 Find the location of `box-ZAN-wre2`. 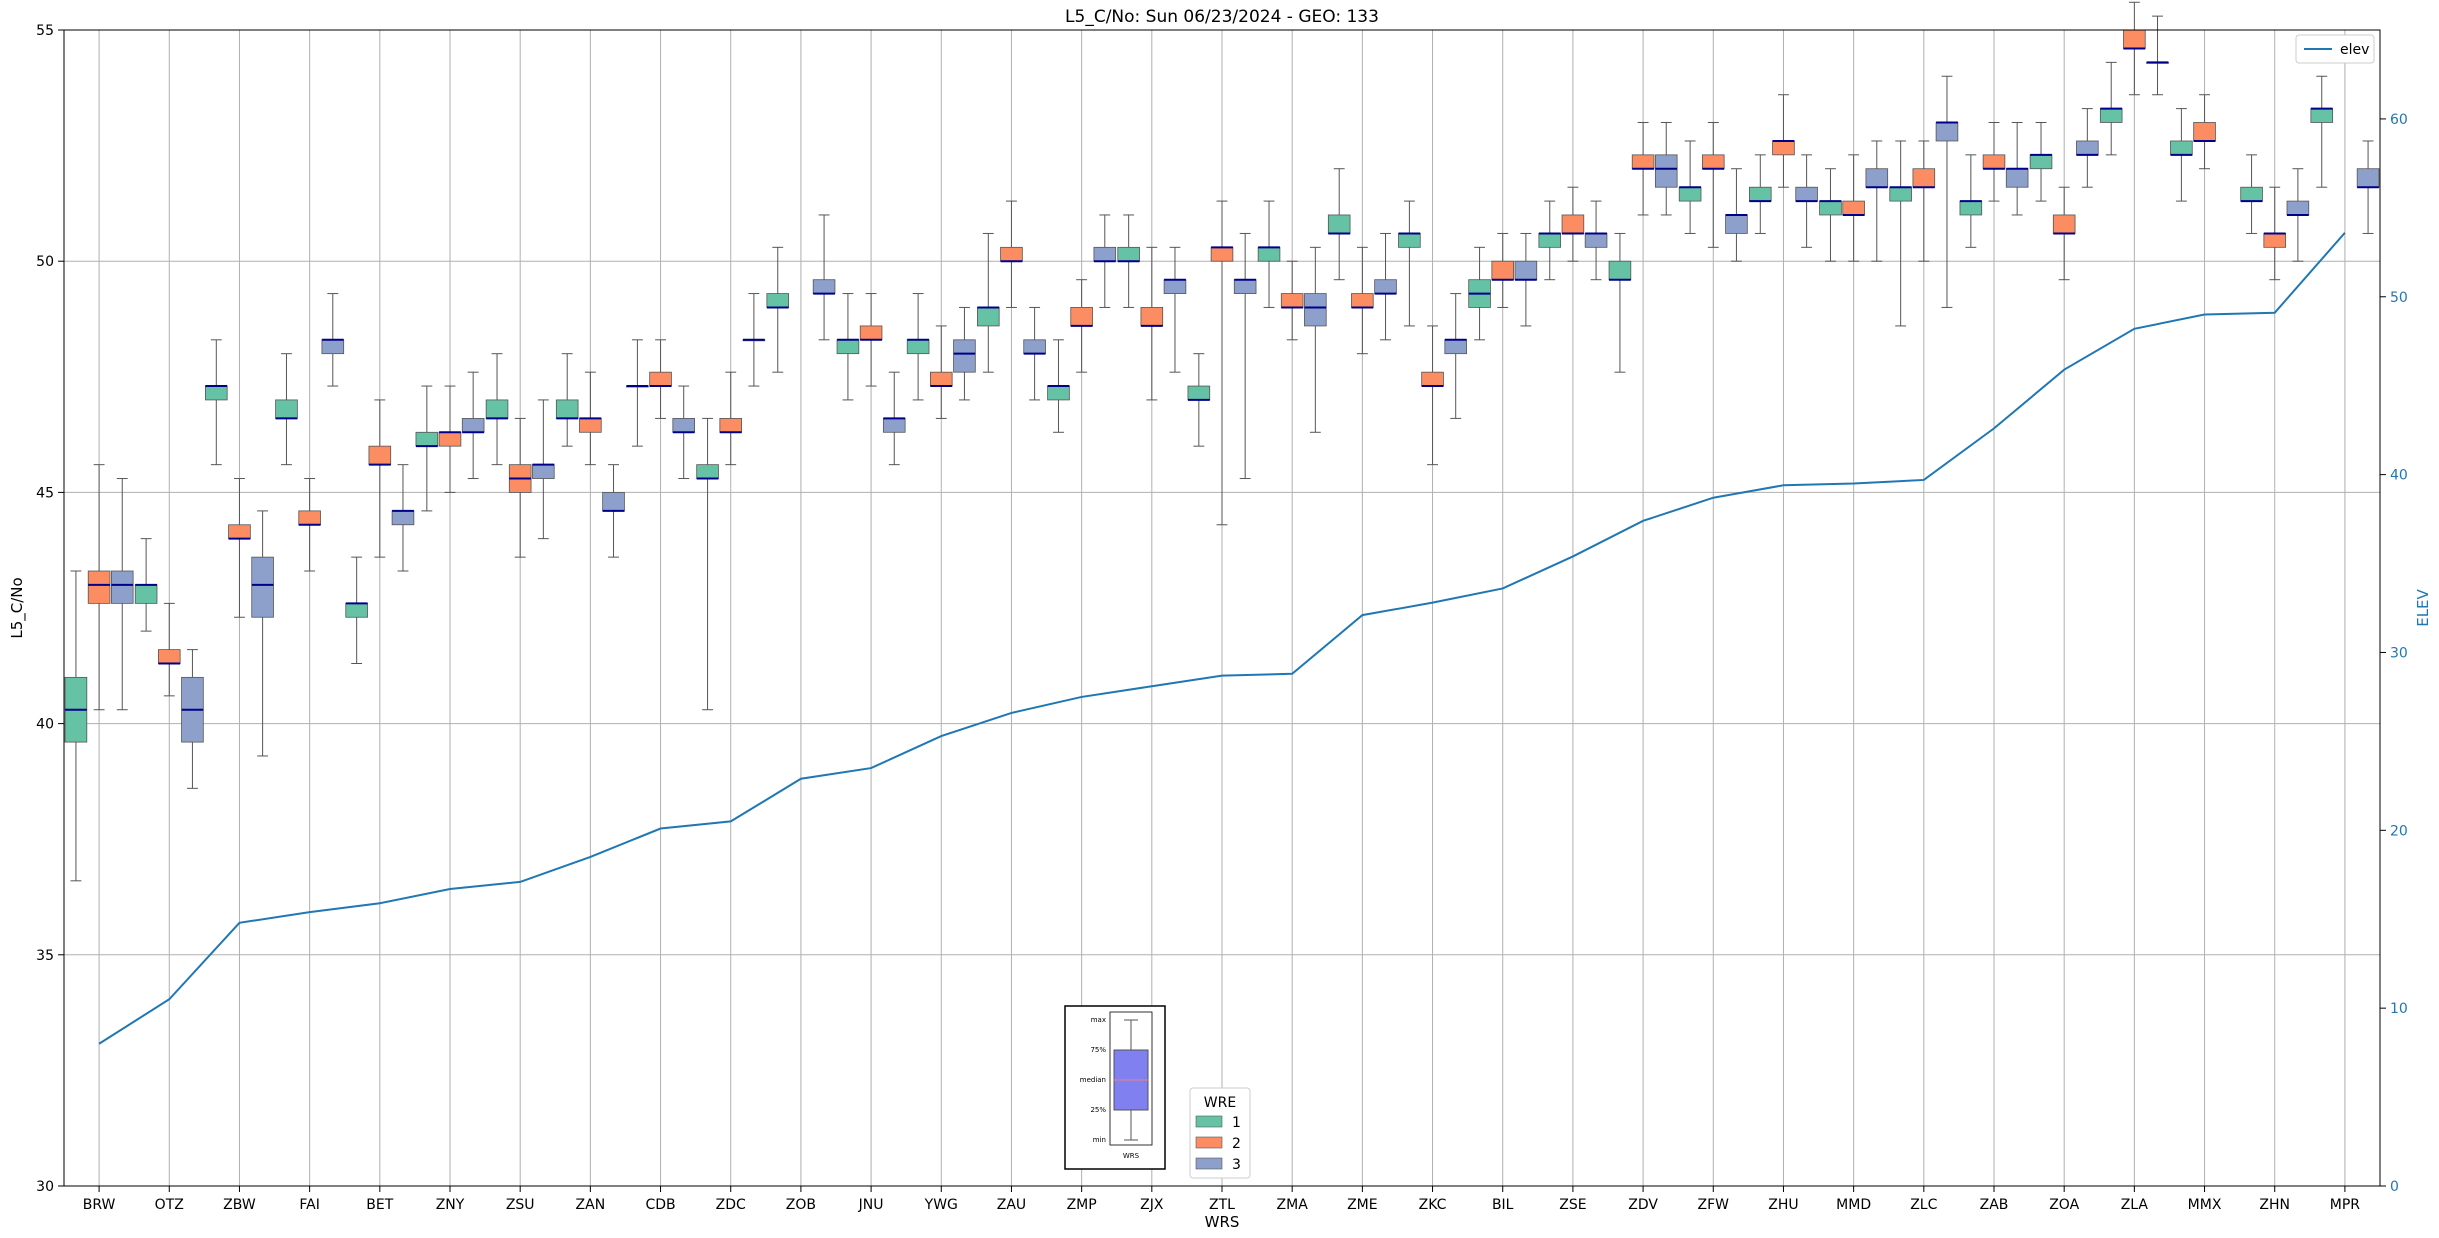

box-ZAN-wre2 is located at coordinates (590, 418).